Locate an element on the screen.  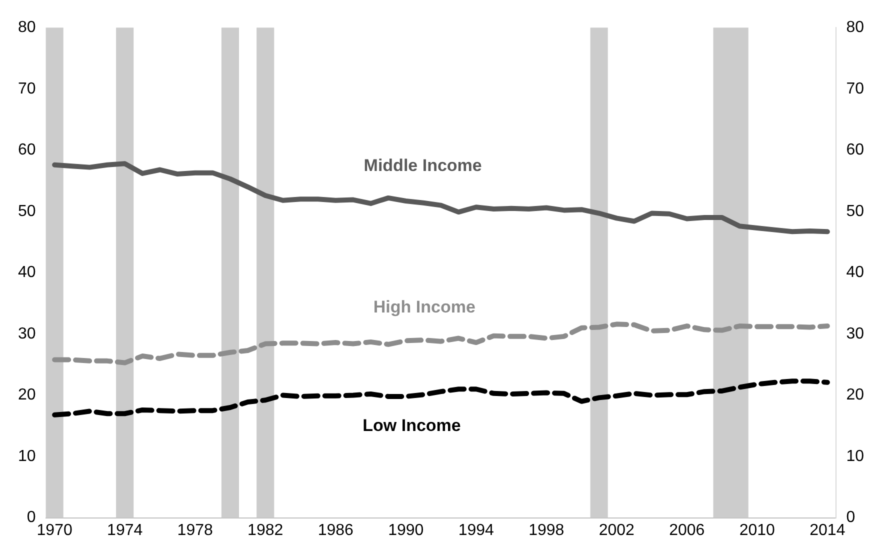
y2-tick-label: 10 is located at coordinates (855, 456).